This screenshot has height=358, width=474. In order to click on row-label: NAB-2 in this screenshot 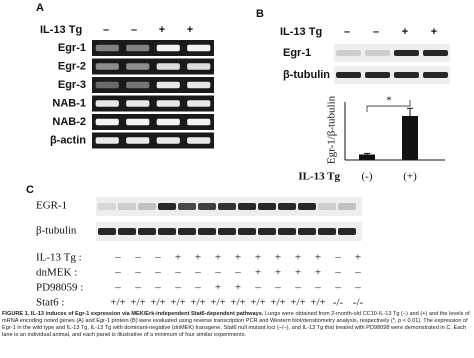, I will do `click(69, 122)`.